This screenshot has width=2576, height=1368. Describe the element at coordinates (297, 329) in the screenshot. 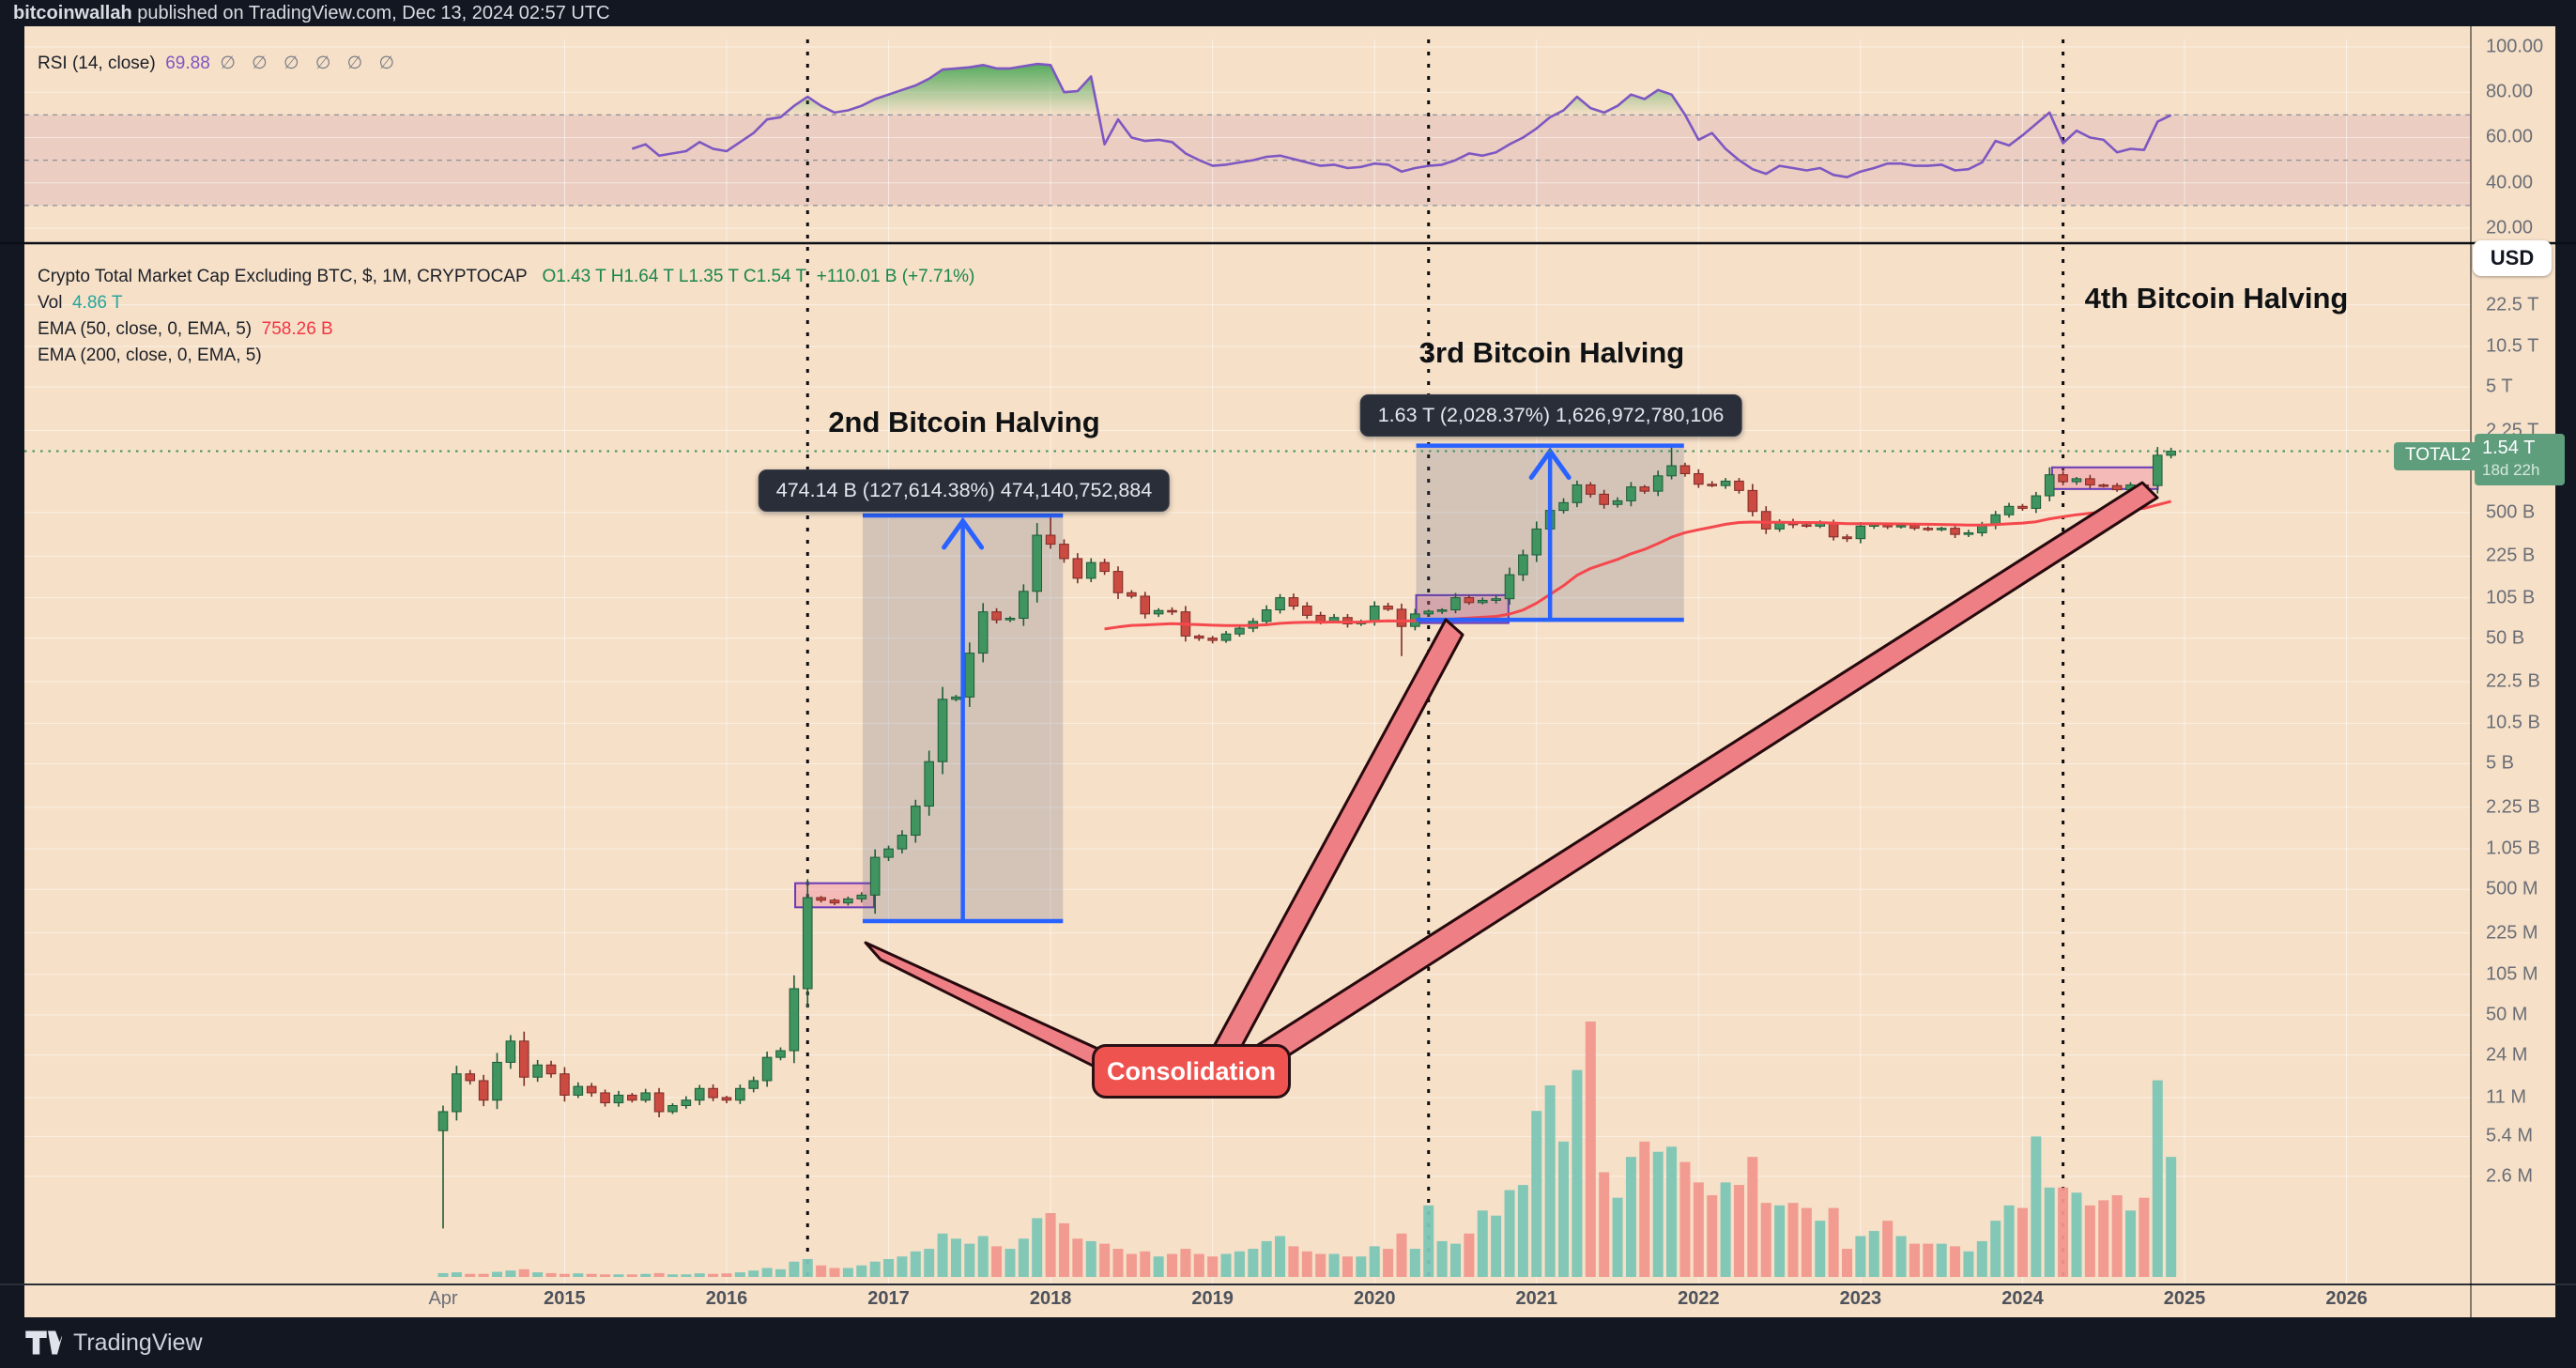

I see `ema50-value: 758.26 B` at that location.